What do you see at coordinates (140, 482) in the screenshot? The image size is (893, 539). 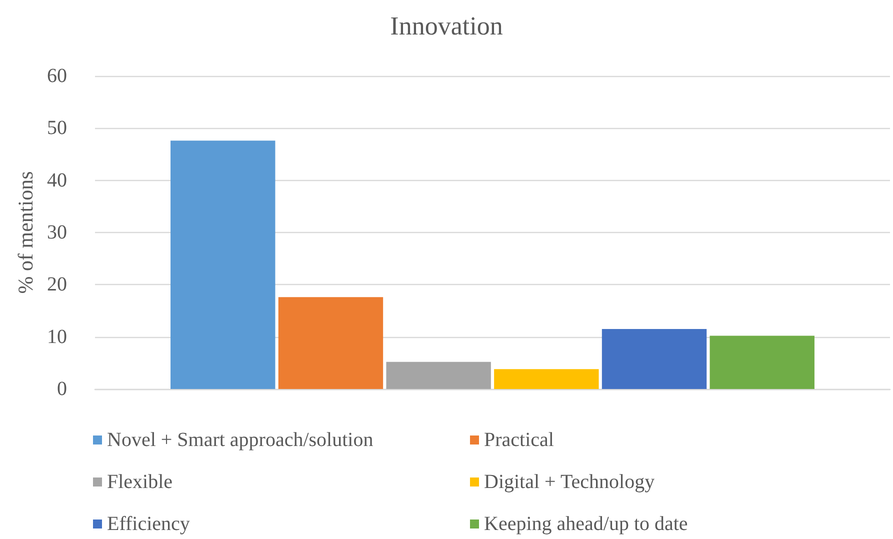 I see `legend-label: Flexible` at bounding box center [140, 482].